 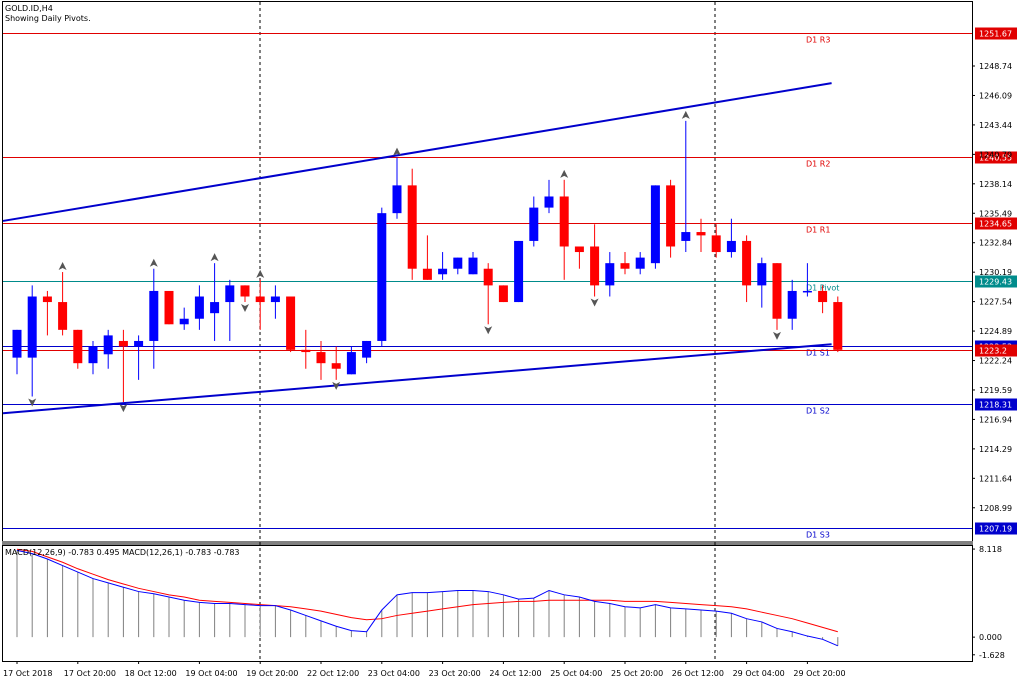 I want to click on current-price-tag, so click(x=996, y=350).